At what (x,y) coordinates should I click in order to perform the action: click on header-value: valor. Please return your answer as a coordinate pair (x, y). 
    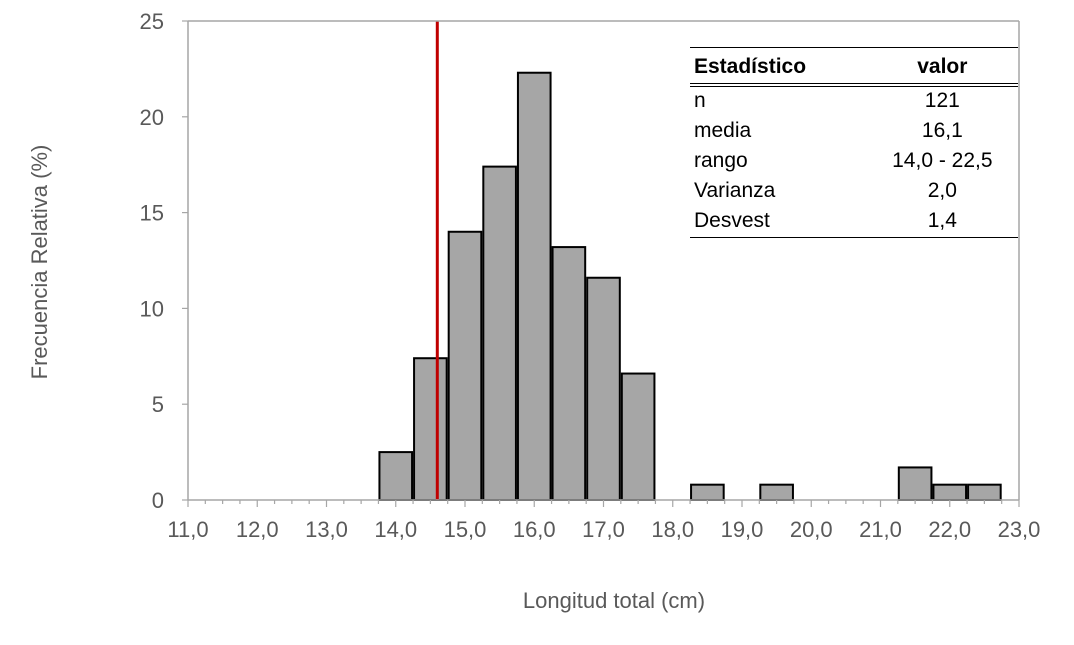
    Looking at the image, I should click on (940, 67).